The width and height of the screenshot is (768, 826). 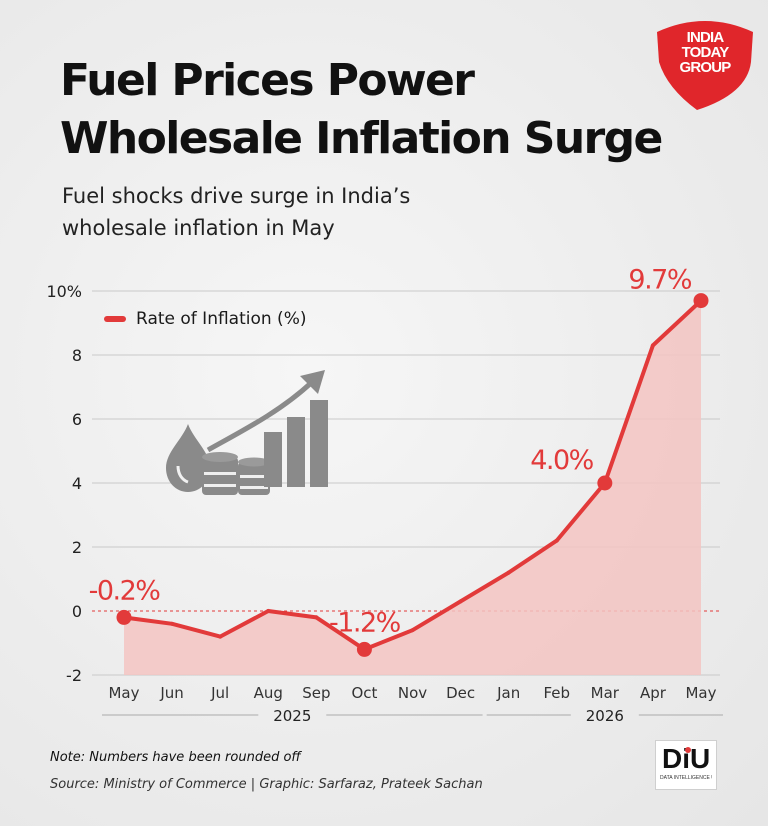 I want to click on chart-legend: Rate of Inflation (%), so click(x=205, y=319).